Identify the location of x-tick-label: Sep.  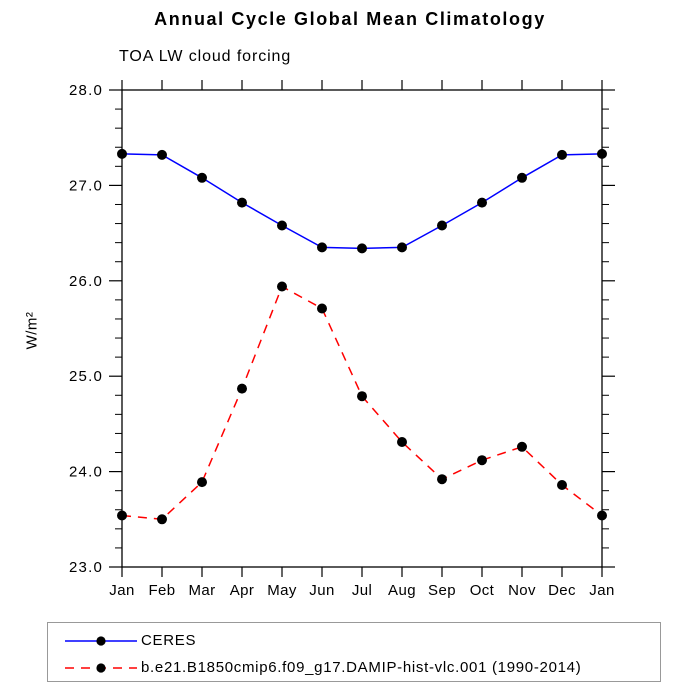
(442, 590).